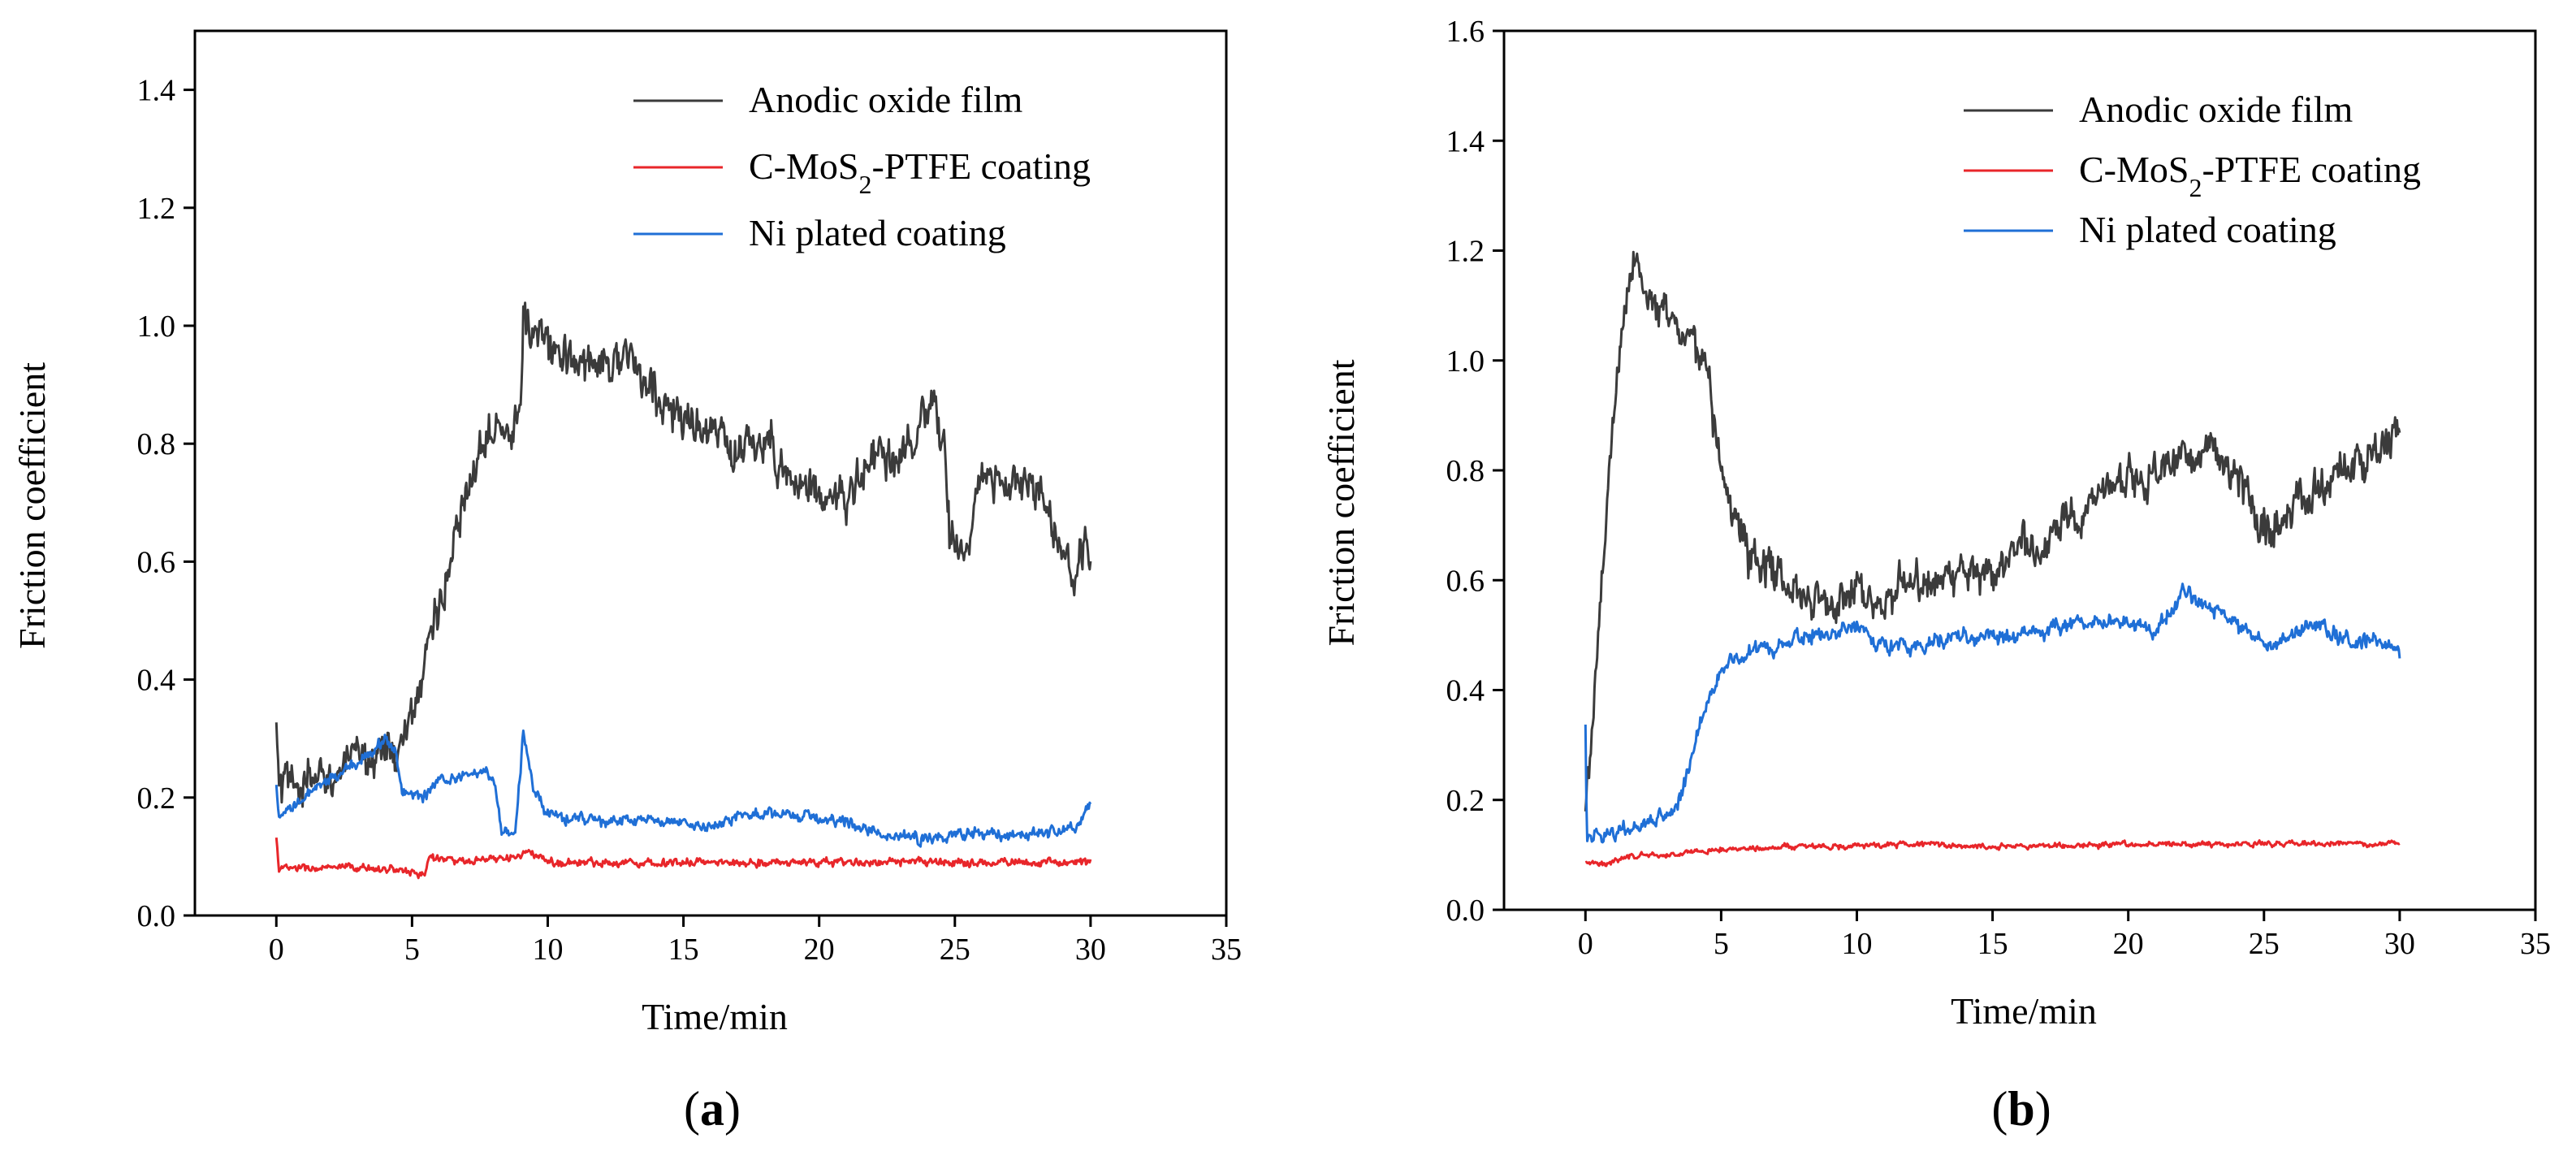 This screenshot has height=1160, width=2576. Describe the element at coordinates (1466, 32) in the screenshot. I see `y-tick-label: 1.6` at that location.